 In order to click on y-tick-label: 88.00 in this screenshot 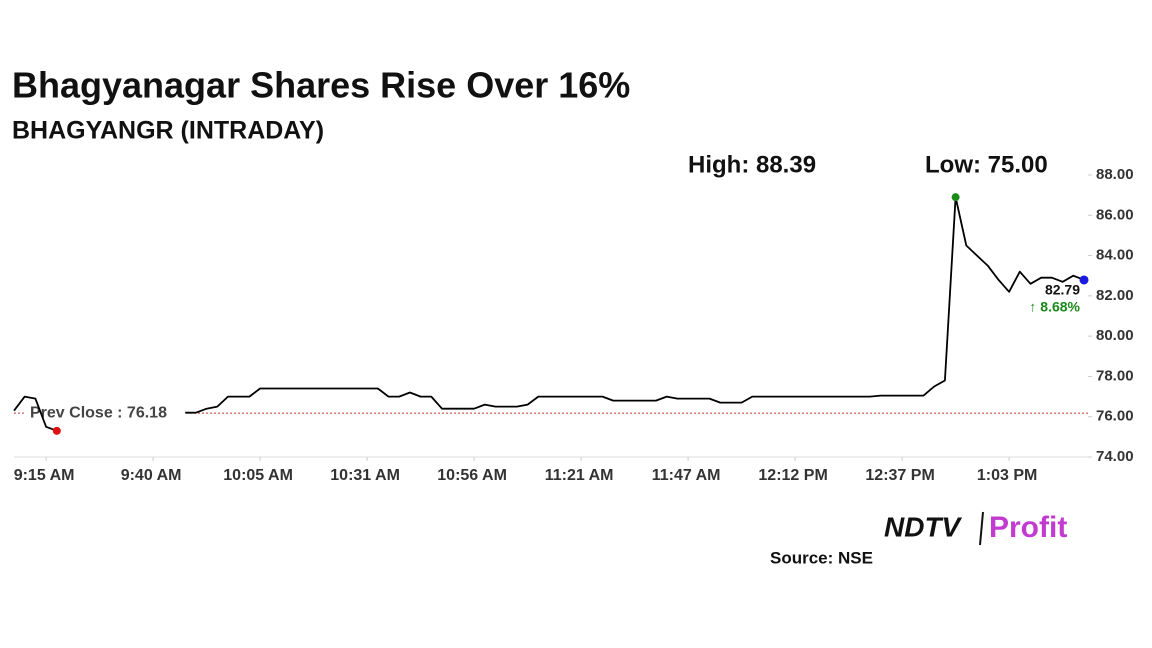, I will do `click(1115, 174)`.